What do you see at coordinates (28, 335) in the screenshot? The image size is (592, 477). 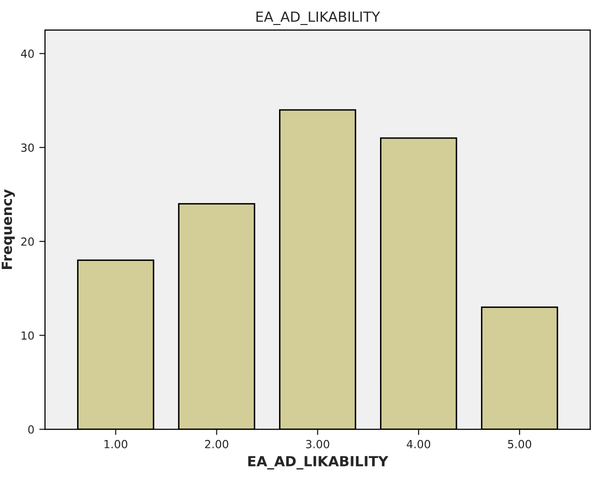 I see `y-tick-label: 10` at bounding box center [28, 335].